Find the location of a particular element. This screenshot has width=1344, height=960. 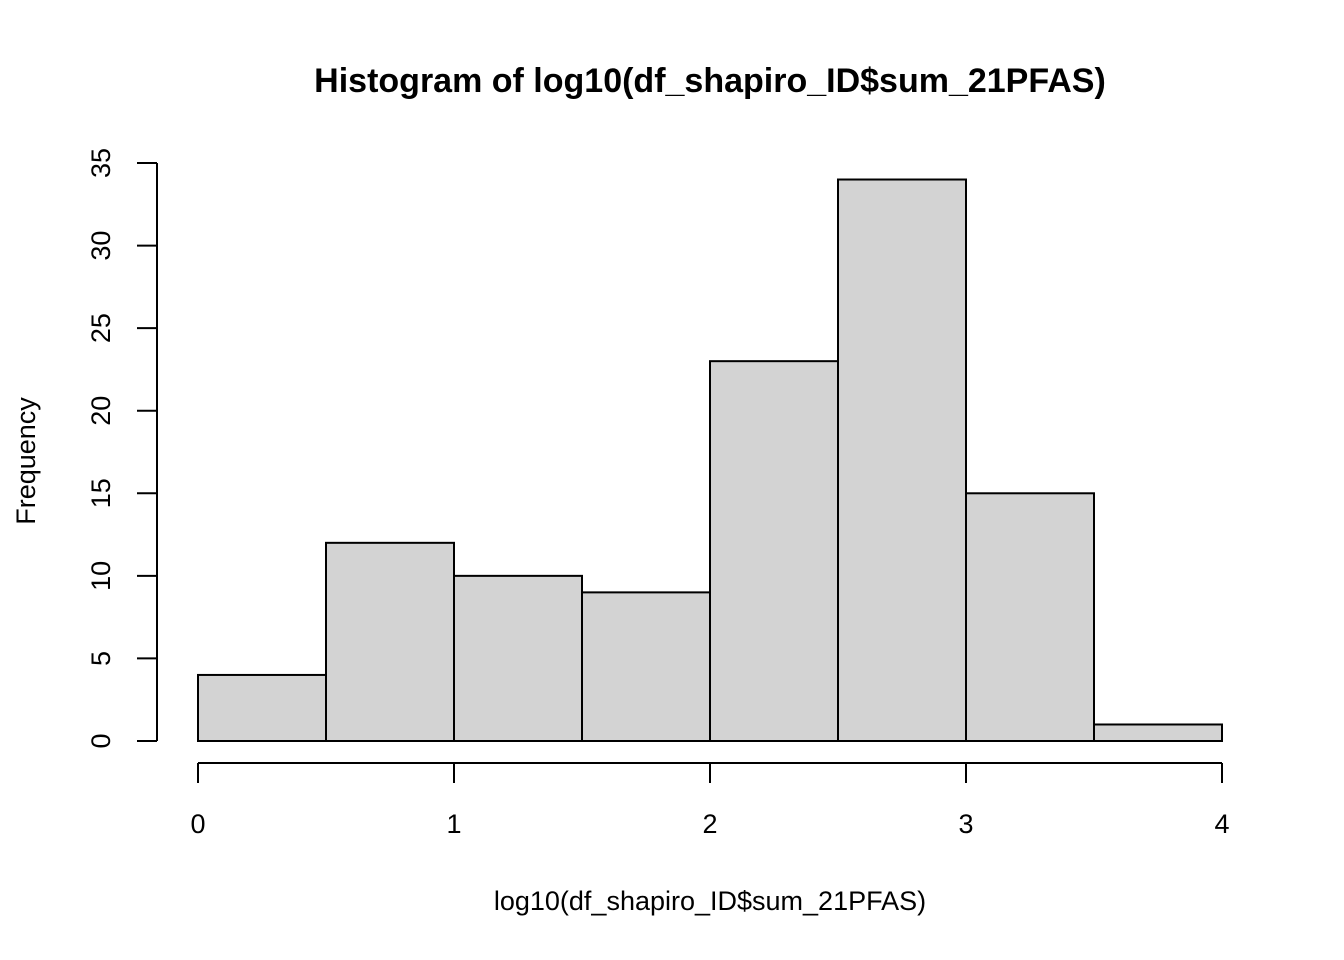

x-tick-label-4: 4 is located at coordinates (1221, 824).